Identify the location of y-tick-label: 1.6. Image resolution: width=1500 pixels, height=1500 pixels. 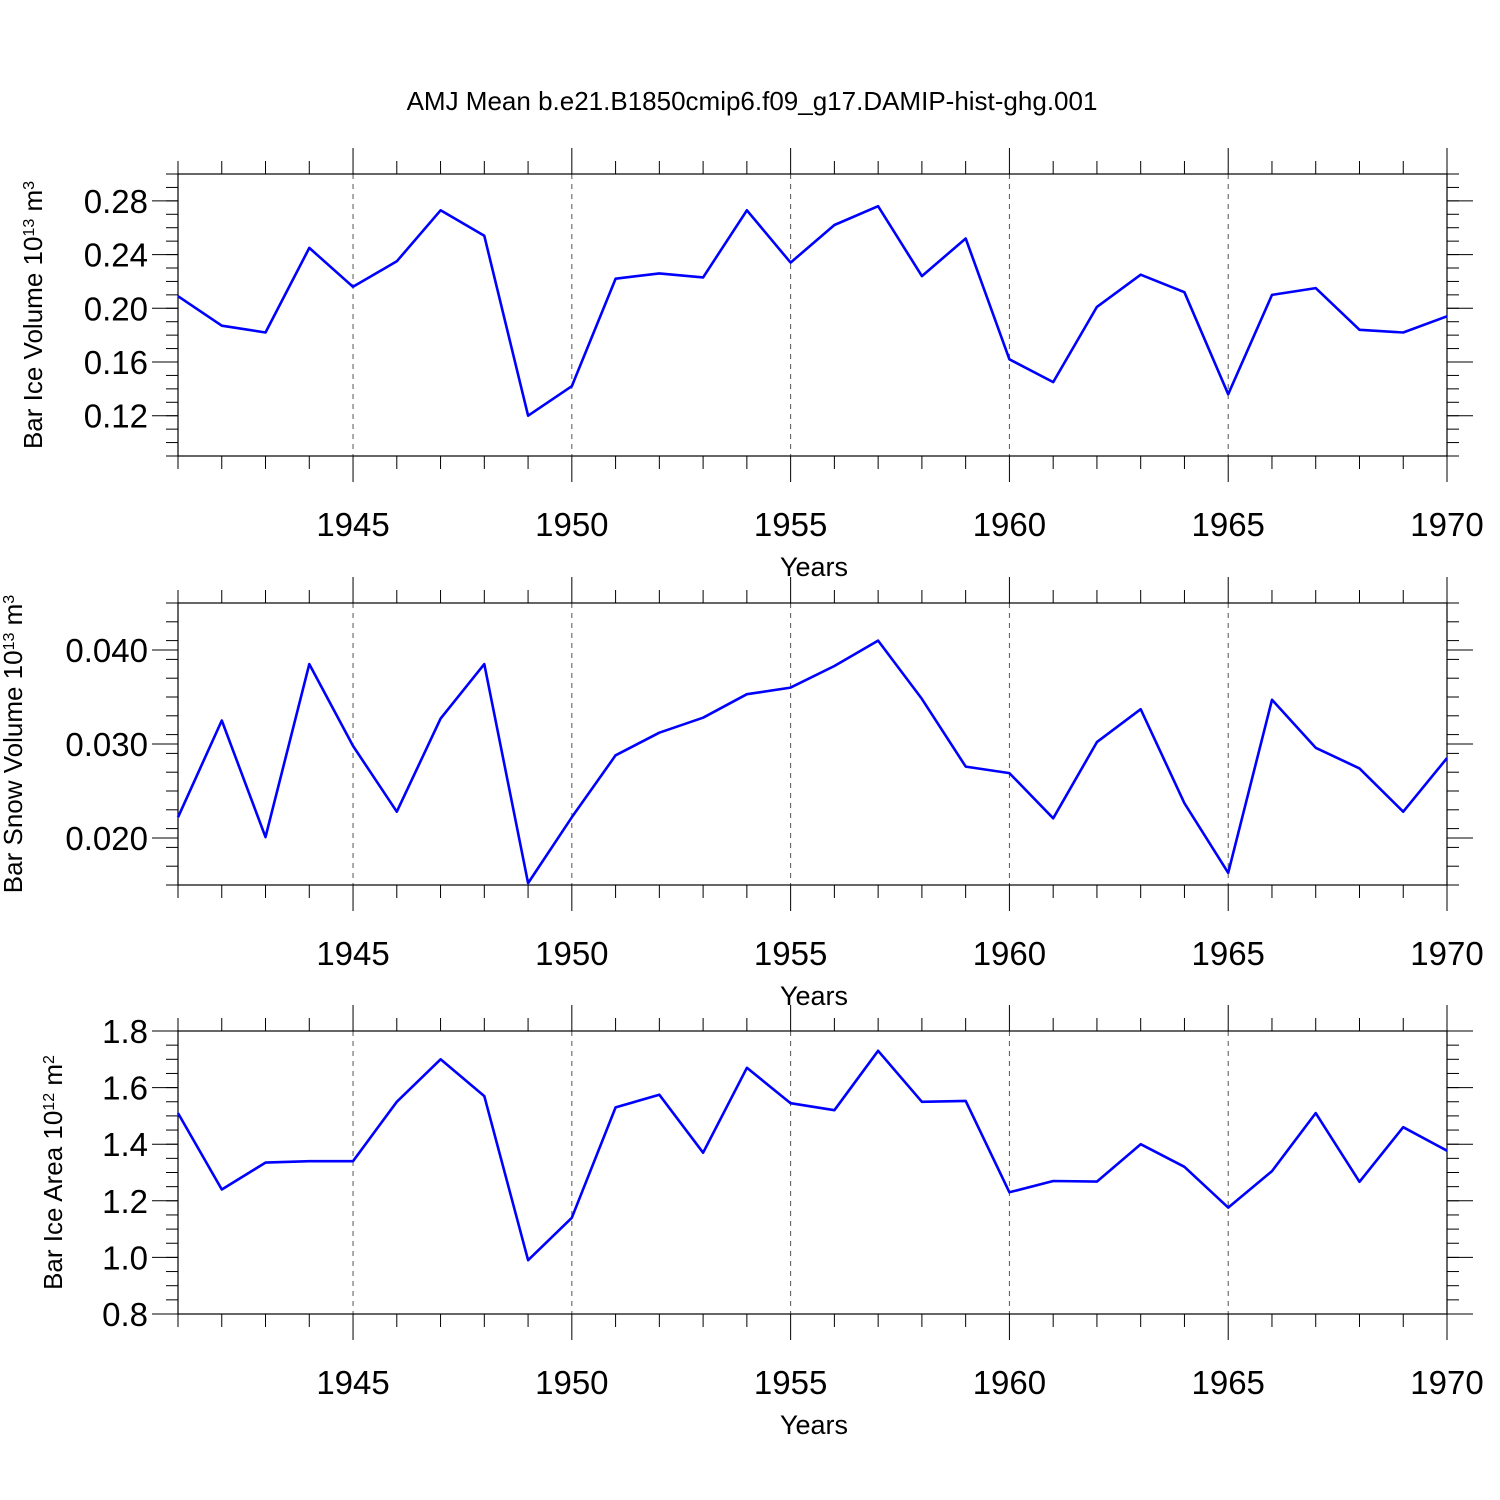
(125, 1088).